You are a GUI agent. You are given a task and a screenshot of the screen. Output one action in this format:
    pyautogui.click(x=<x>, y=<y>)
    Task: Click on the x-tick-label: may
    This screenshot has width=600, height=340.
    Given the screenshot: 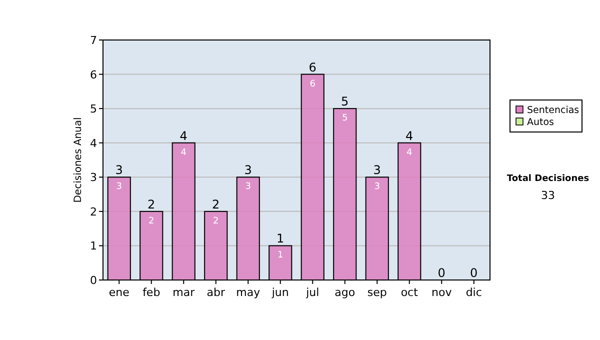 What is the action you would take?
    pyautogui.click(x=248, y=292)
    